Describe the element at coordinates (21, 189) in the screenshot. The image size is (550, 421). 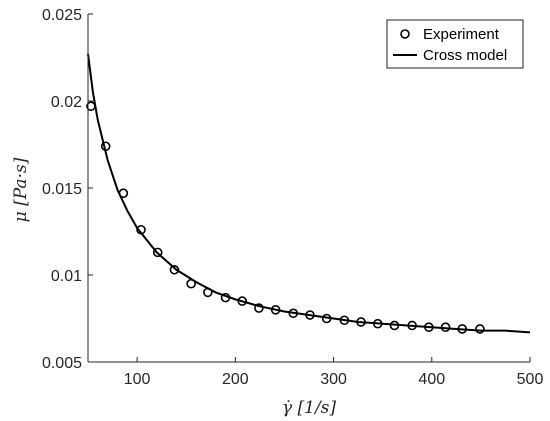
I see `y-axis-label: μ [Pa·s]` at that location.